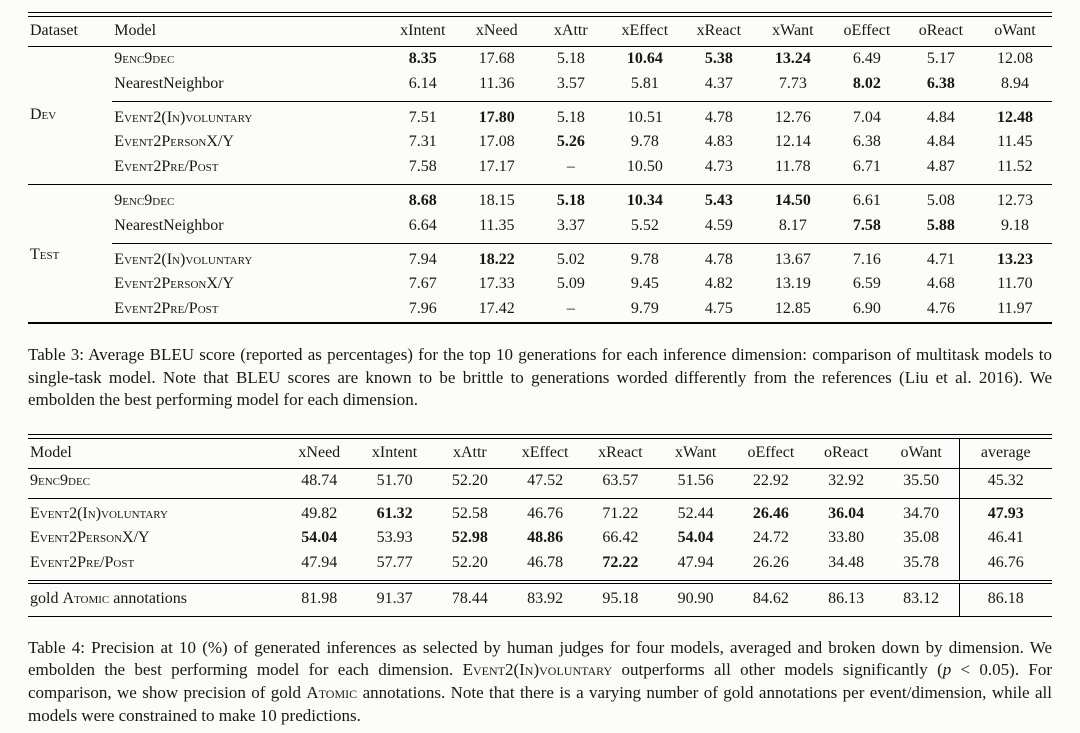 This screenshot has width=1080, height=733. Describe the element at coordinates (770, 563) in the screenshot. I see `value-cell: 26.26` at that location.